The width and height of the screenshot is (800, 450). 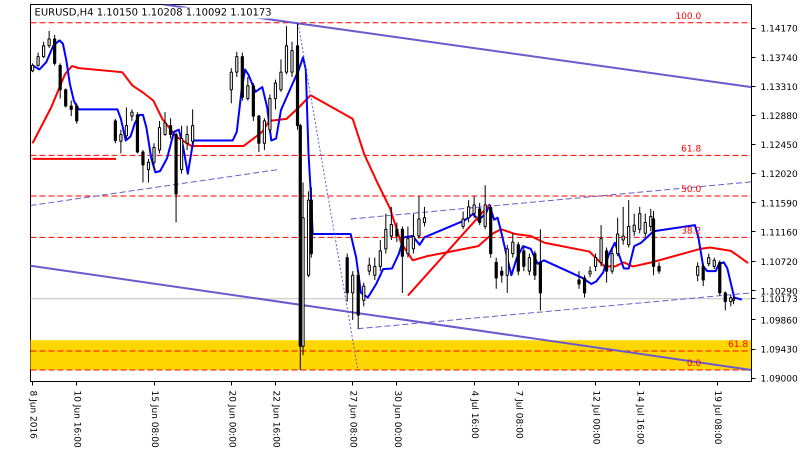 What do you see at coordinates (153, 13) in the screenshot?
I see `chart-title: EURUSD,H4 1.10150 1.10208 1.10092 1.10173` at bounding box center [153, 13].